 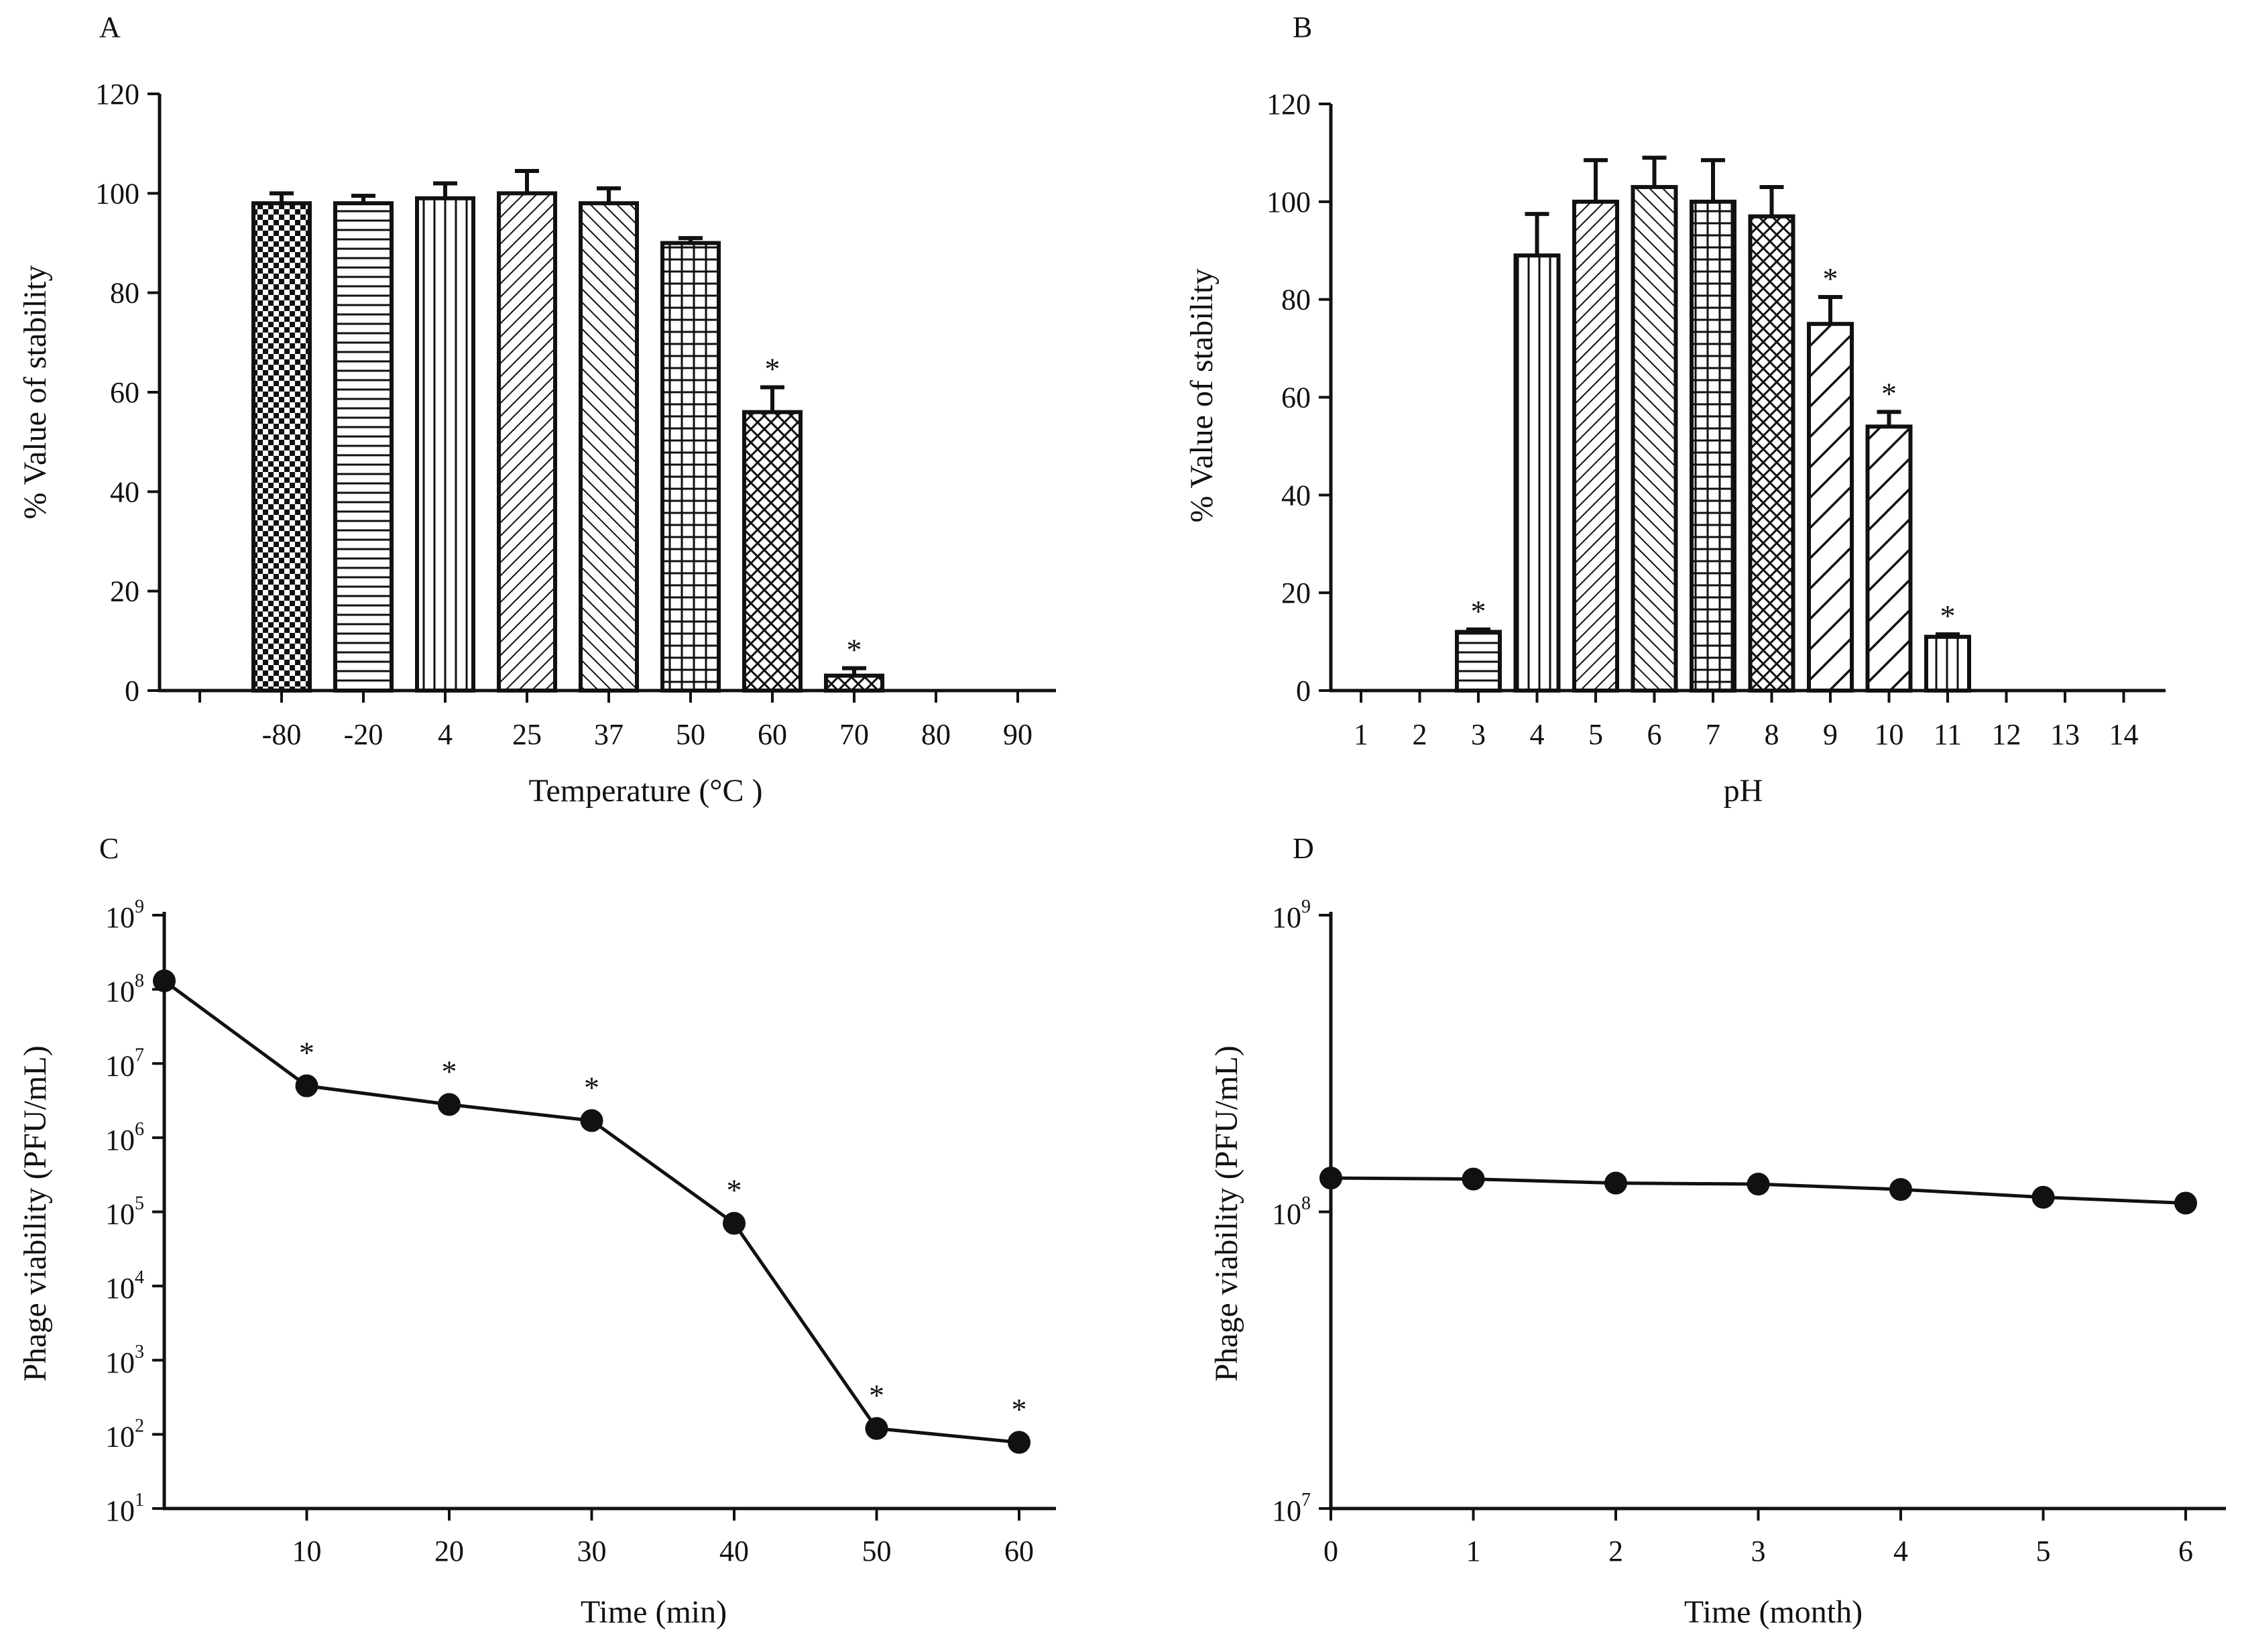 What do you see at coordinates (124, 1434) in the screenshot?
I see `panel-c-y-tick-label: 10²` at bounding box center [124, 1434].